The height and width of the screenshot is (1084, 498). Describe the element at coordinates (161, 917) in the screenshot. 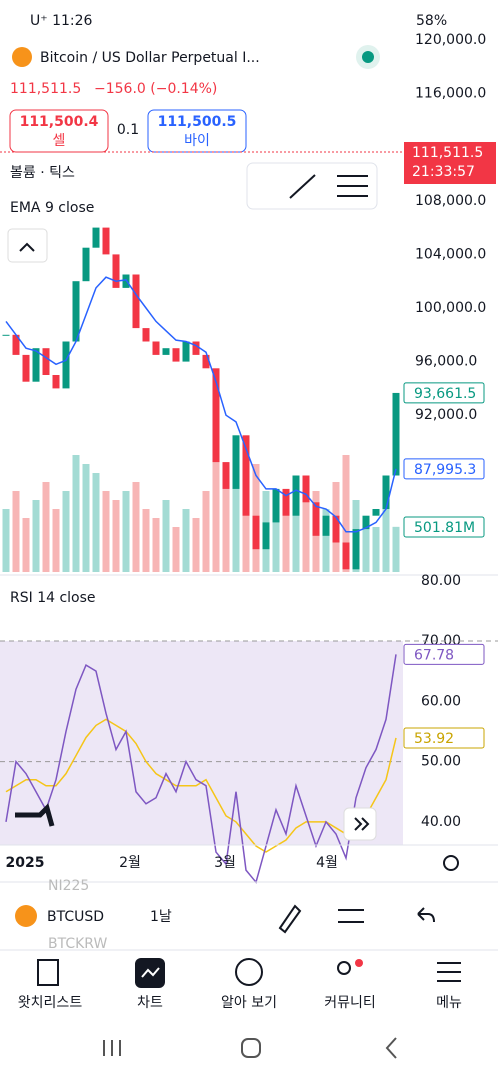

I see `interval: 1날` at that location.